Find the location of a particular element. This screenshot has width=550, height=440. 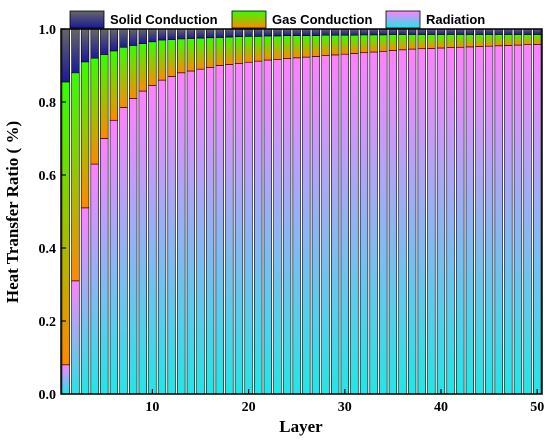

x-tick-label: 20 is located at coordinates (249, 407).